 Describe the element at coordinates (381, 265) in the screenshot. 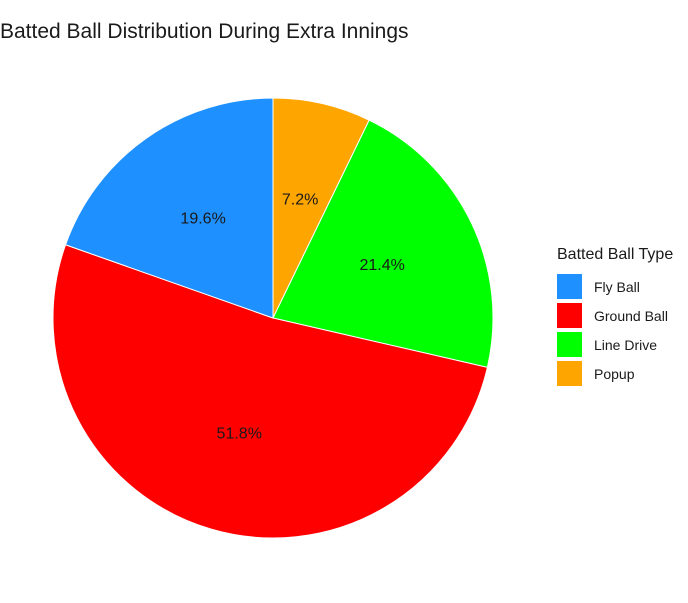

I see `pie-label-line-drive: 21.4%` at that location.